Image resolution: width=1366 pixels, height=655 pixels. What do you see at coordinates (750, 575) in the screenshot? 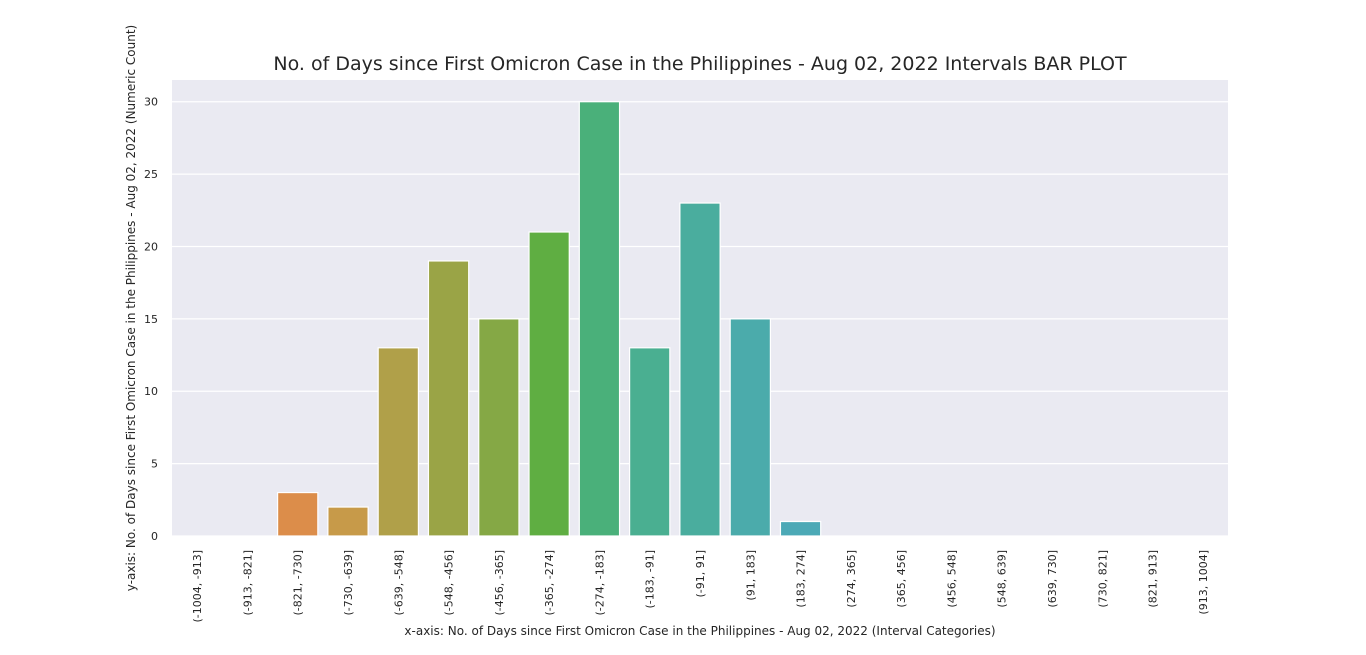
I see `x-tick-label: (91, 183]` at bounding box center [750, 575].